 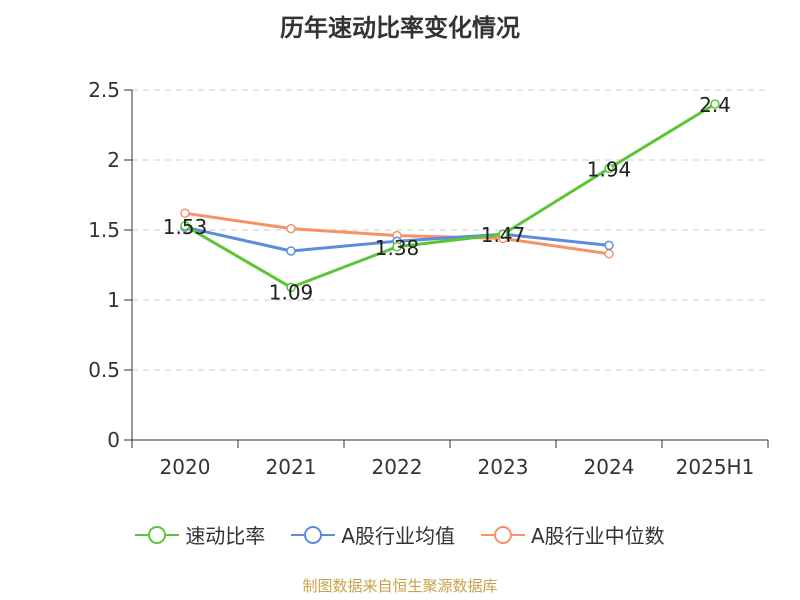 I want to click on legend-label: 速动比率, so click(x=225, y=536).